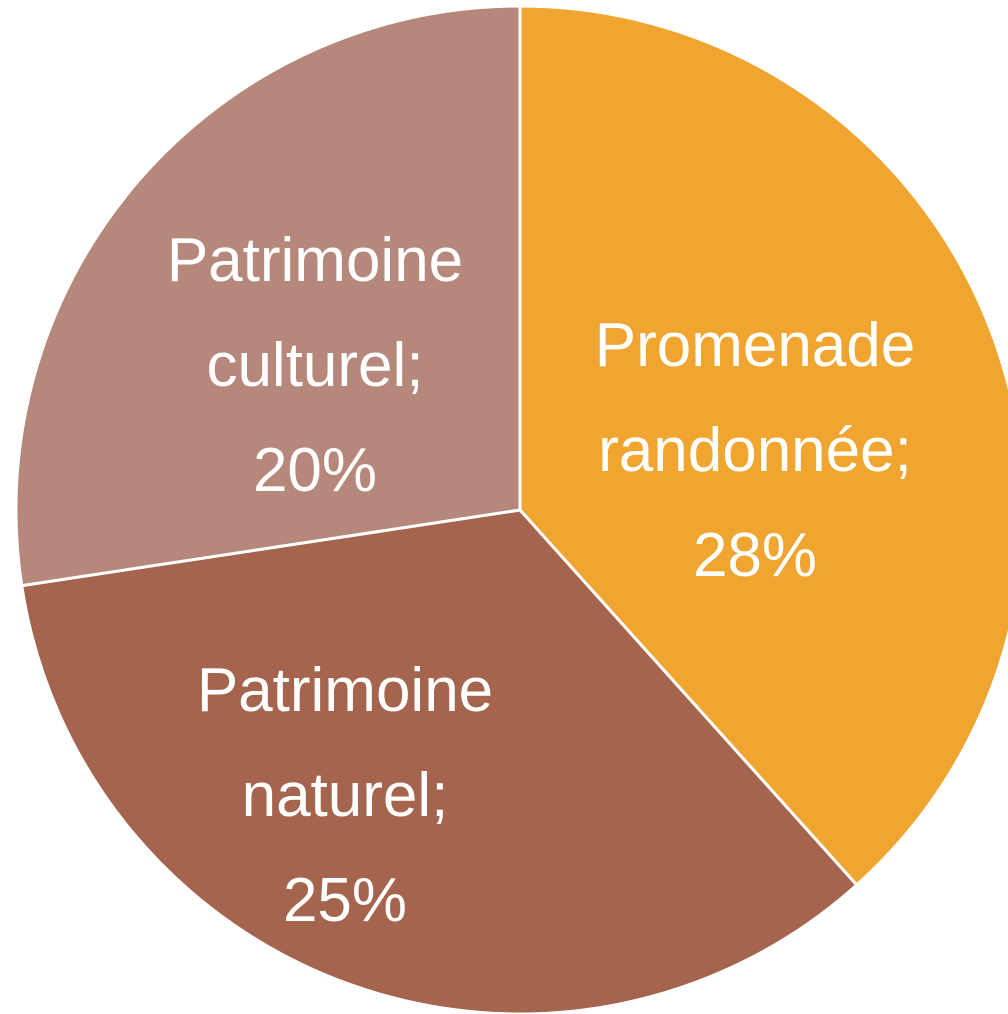 The image size is (1008, 1014). Describe the element at coordinates (345, 743) in the screenshot. I see `category-label: Patrimoine naturel` at that location.